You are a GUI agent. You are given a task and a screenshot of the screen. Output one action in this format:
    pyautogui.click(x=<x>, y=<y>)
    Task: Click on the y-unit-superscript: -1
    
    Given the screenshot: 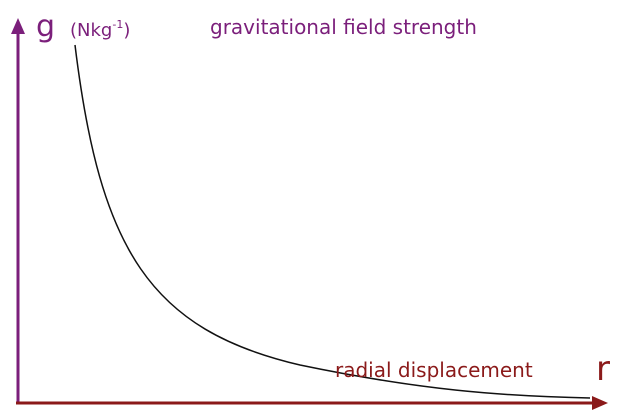 What is the action you would take?
    pyautogui.click(x=117, y=24)
    